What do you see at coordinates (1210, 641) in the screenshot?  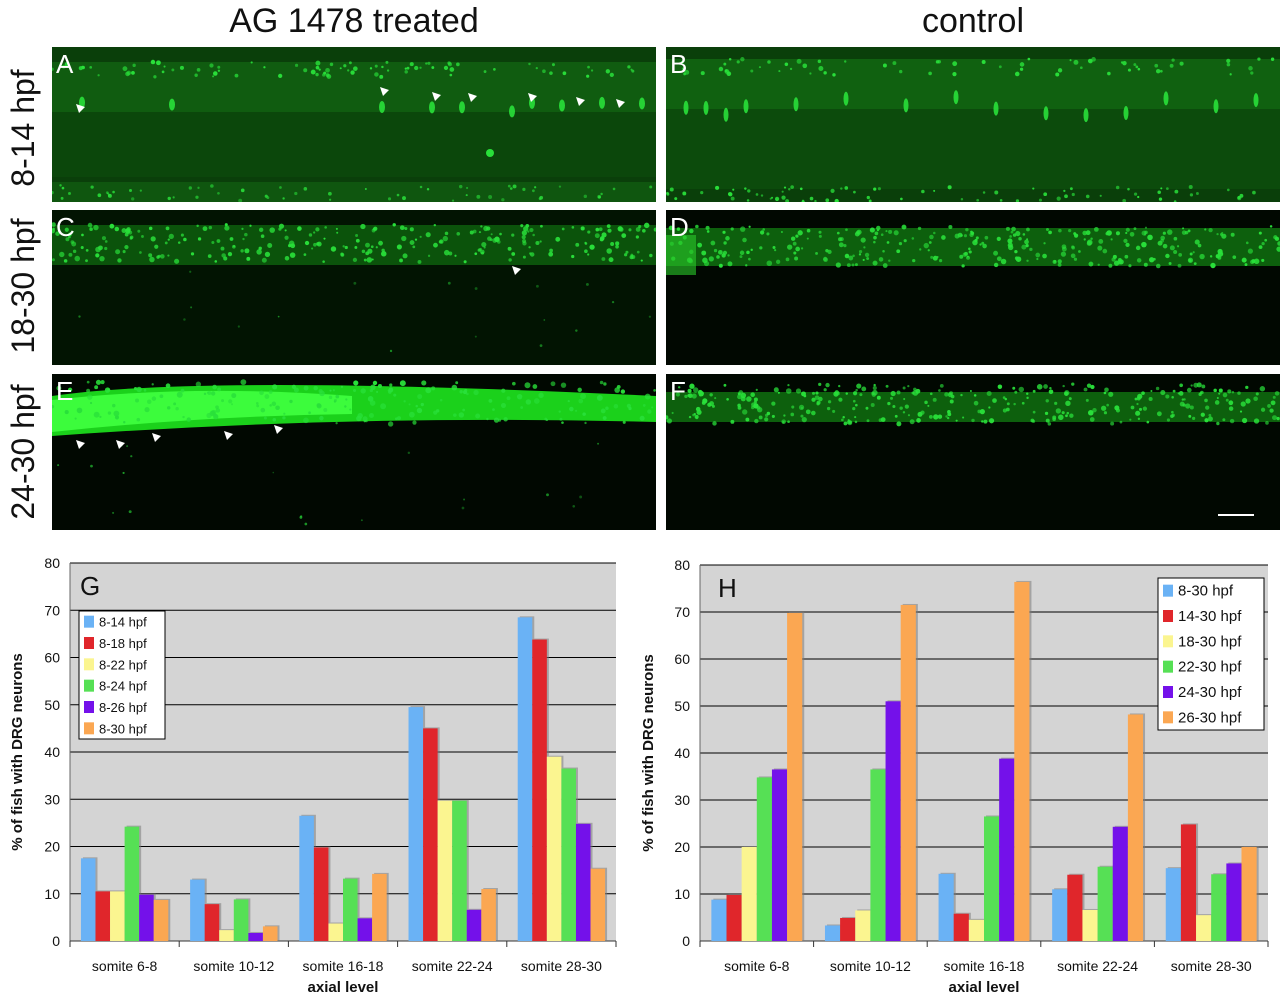 I see `legend-entry: 18-30 hpf` at bounding box center [1210, 641].